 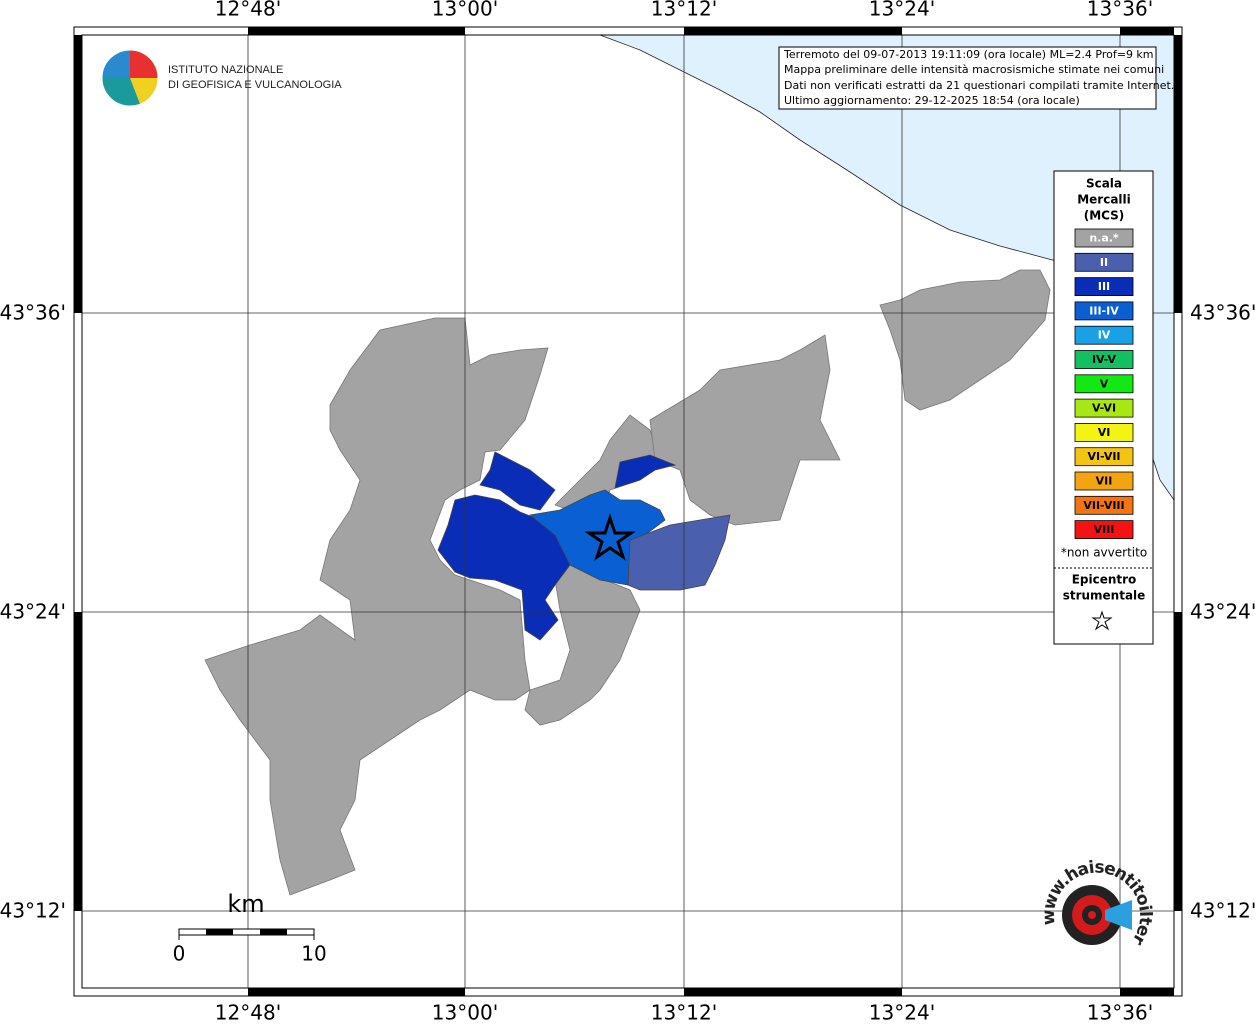 What do you see at coordinates (1104, 184) in the screenshot?
I see `legend-title: Scala` at bounding box center [1104, 184].